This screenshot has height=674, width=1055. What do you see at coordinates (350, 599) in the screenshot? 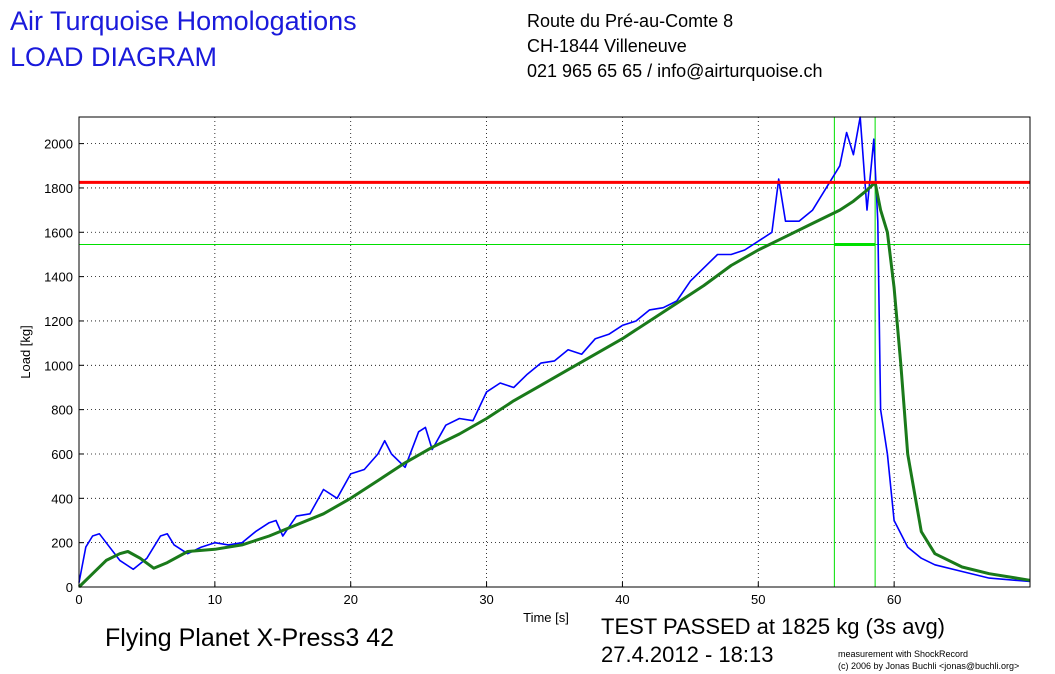
I see `x-tick-label: 20` at bounding box center [350, 599].